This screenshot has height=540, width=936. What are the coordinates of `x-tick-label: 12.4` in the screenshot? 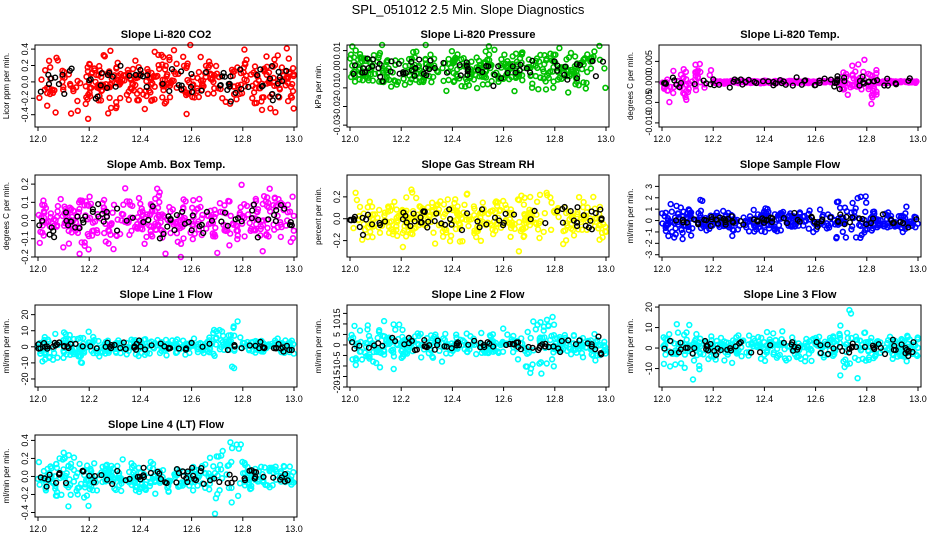 It's located at (765, 269).